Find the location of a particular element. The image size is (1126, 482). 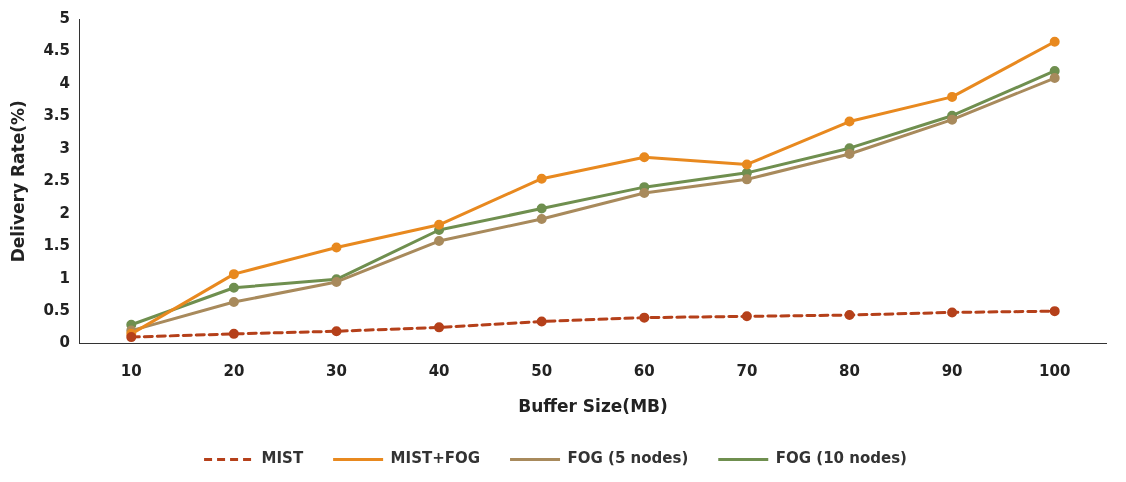

y-tick-label: 1 is located at coordinates (64, 277).